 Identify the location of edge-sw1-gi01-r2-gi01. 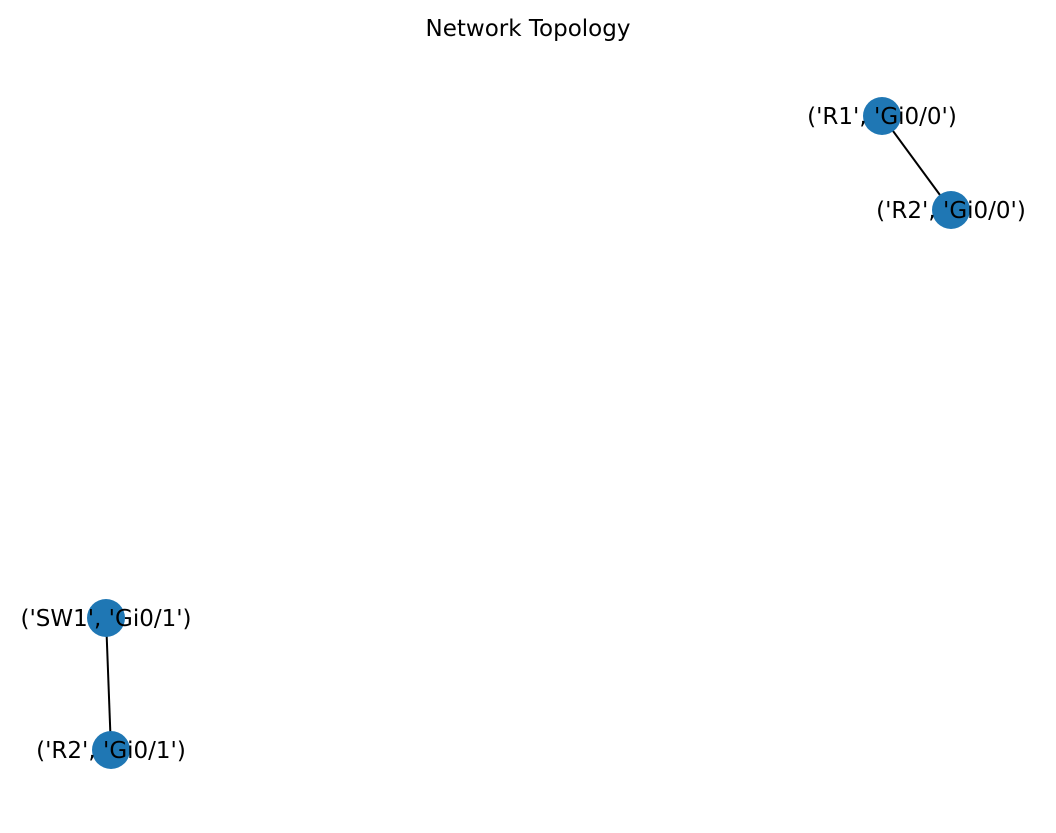
(108, 684).